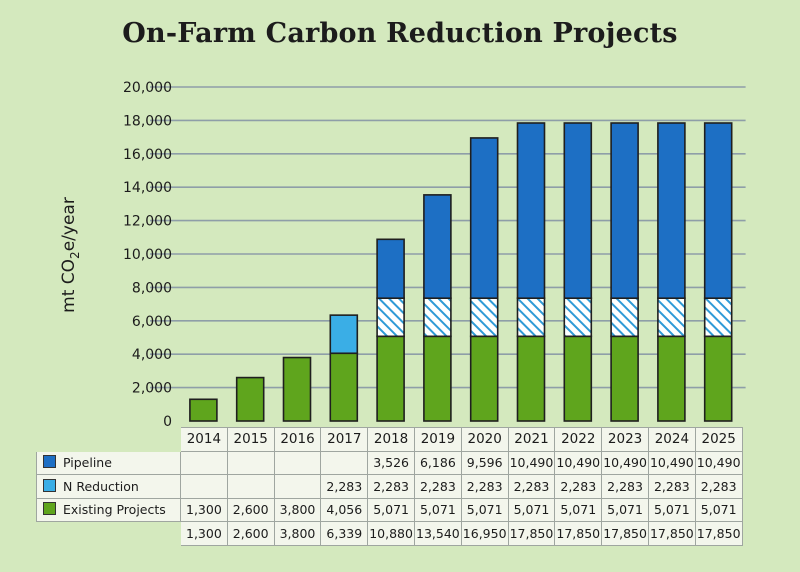  I want to click on legend-entry: Existing Projects, so click(108, 509).